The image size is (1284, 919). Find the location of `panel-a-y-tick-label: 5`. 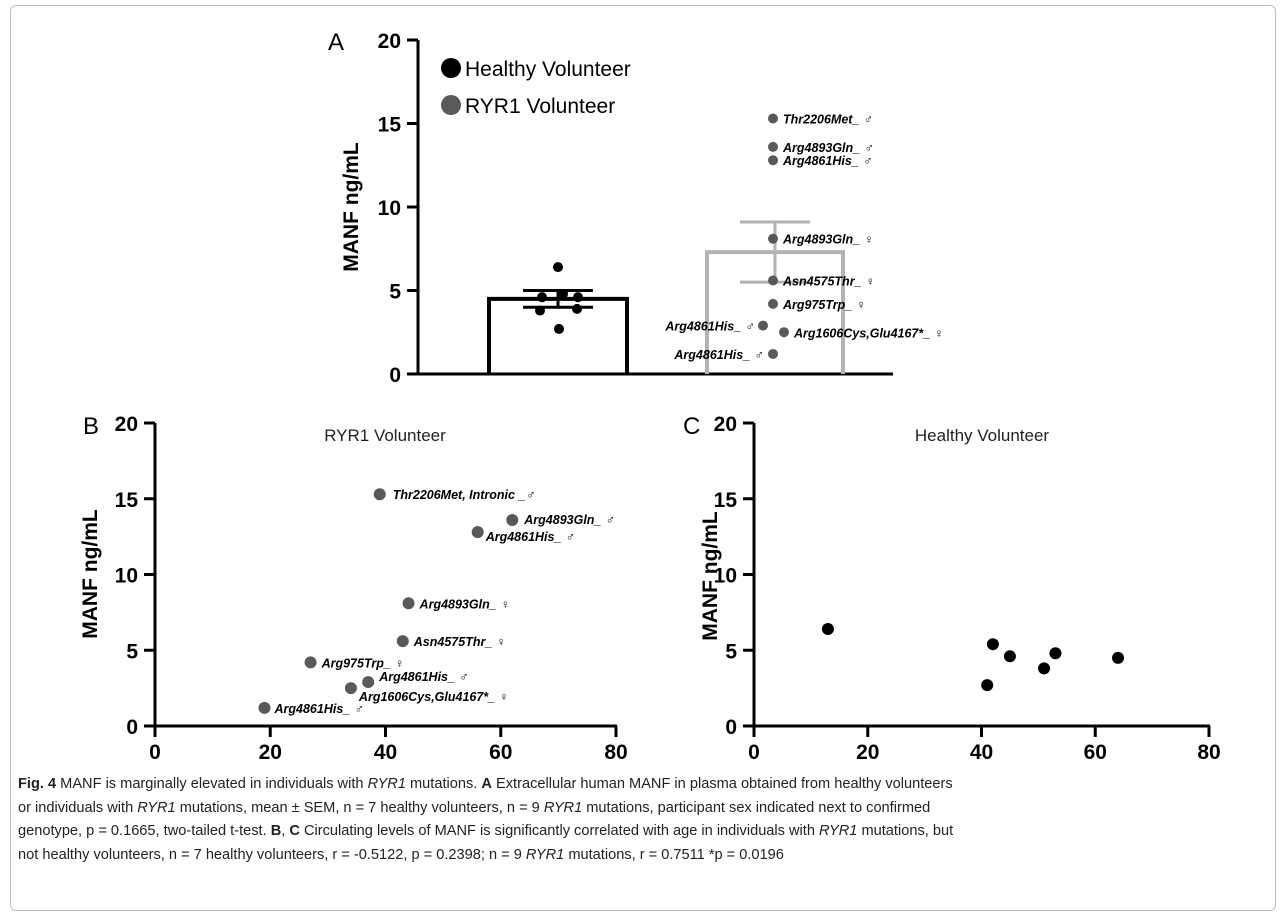

panel-a-y-tick-label: 5 is located at coordinates (395, 292).